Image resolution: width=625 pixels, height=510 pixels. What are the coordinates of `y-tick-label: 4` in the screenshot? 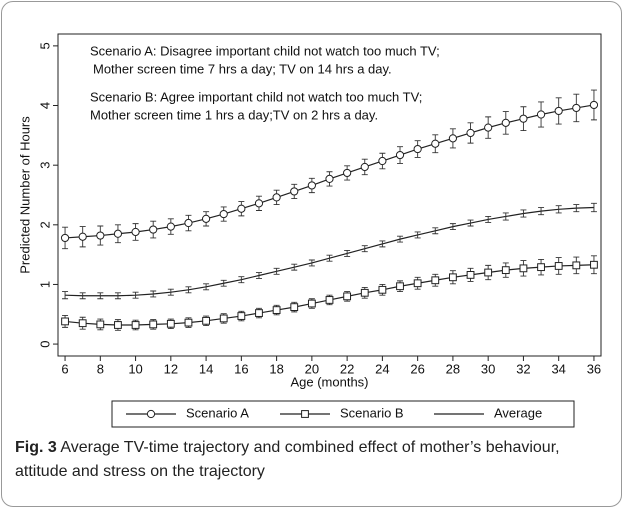 It's located at (44, 105).